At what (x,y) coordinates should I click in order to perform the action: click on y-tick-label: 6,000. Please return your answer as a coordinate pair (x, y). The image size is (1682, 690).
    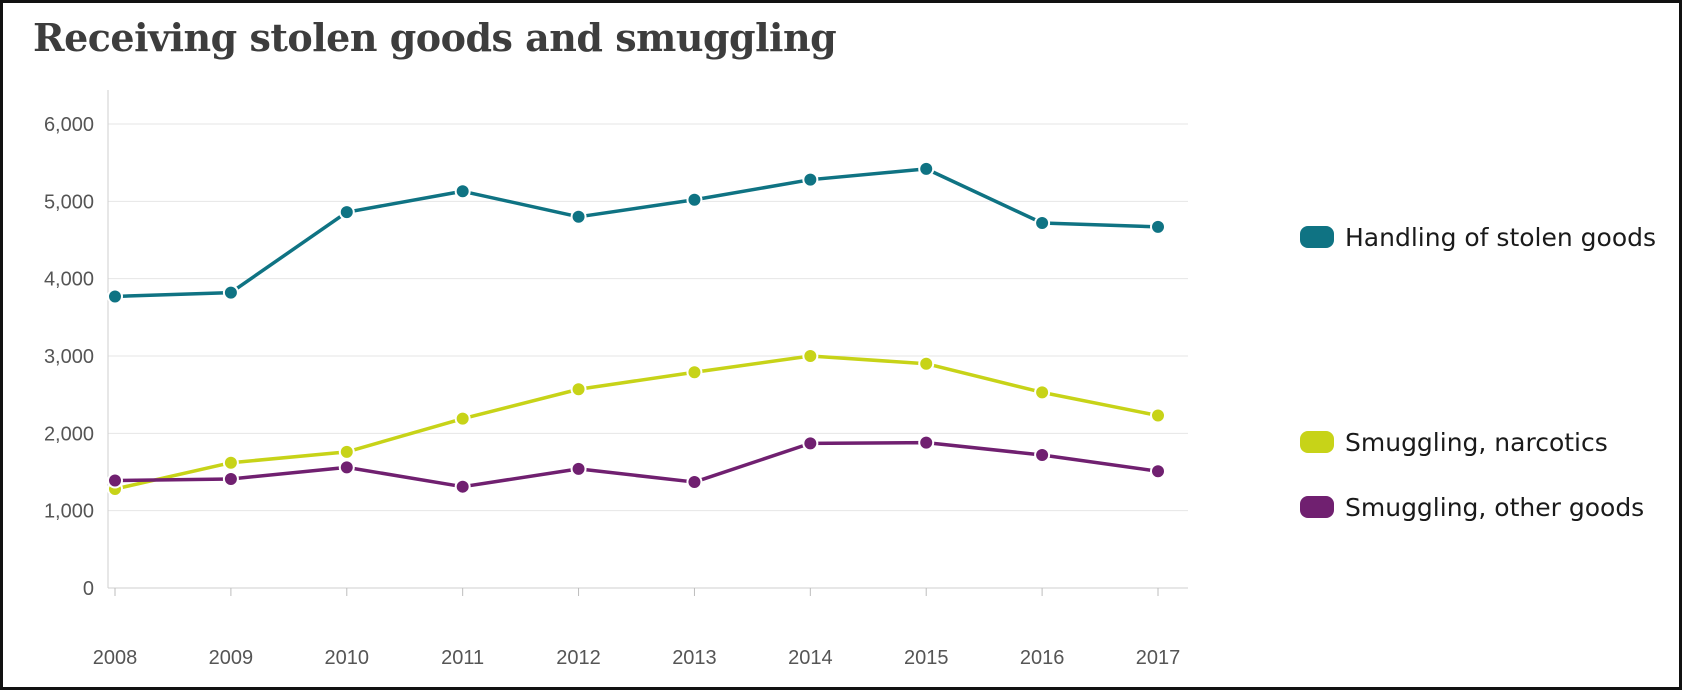
    Looking at the image, I should click on (69, 125).